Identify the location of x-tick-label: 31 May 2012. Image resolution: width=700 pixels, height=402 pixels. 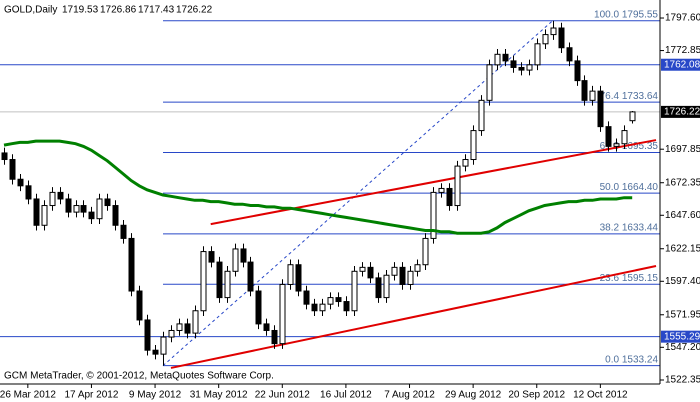
(219, 395).